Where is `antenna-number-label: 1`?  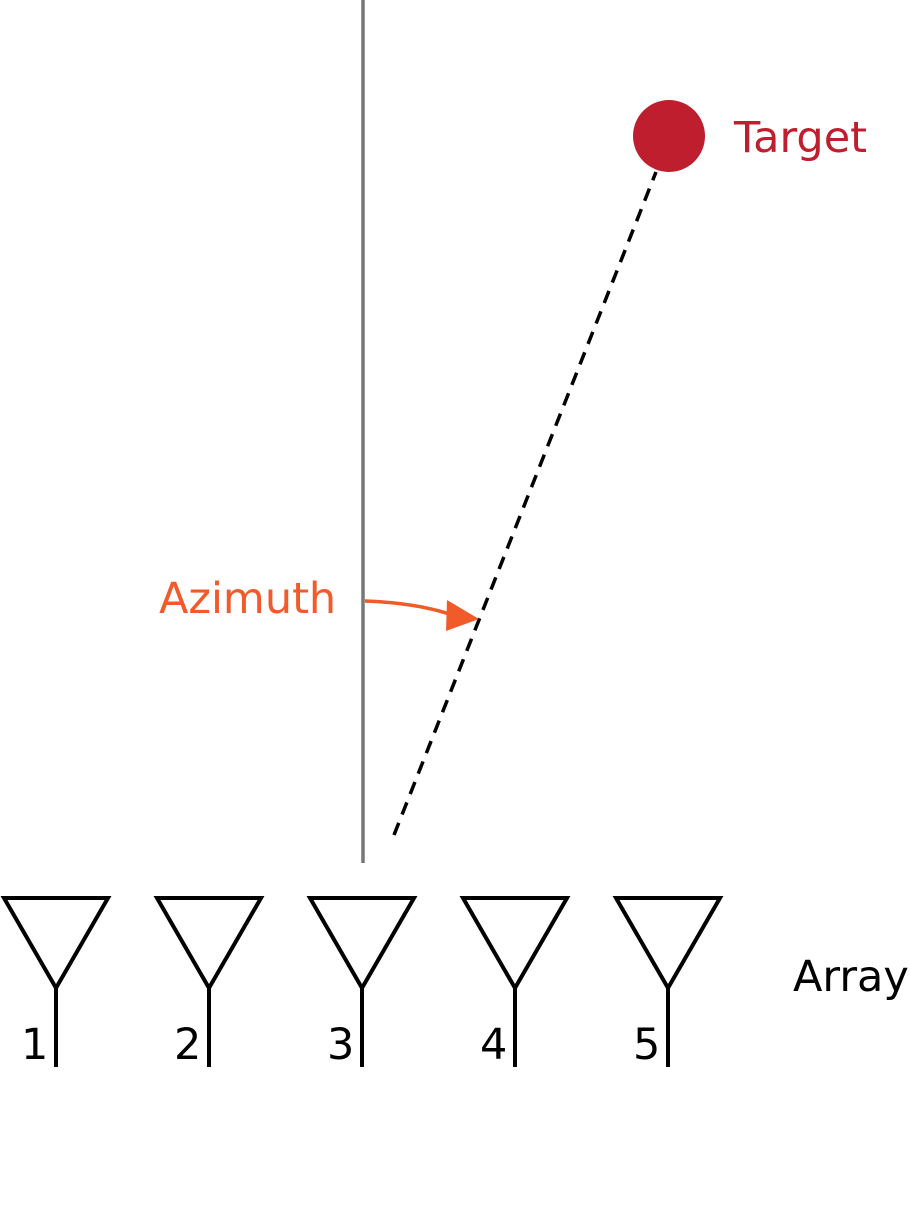 antenna-number-label: 1 is located at coordinates (34, 1045).